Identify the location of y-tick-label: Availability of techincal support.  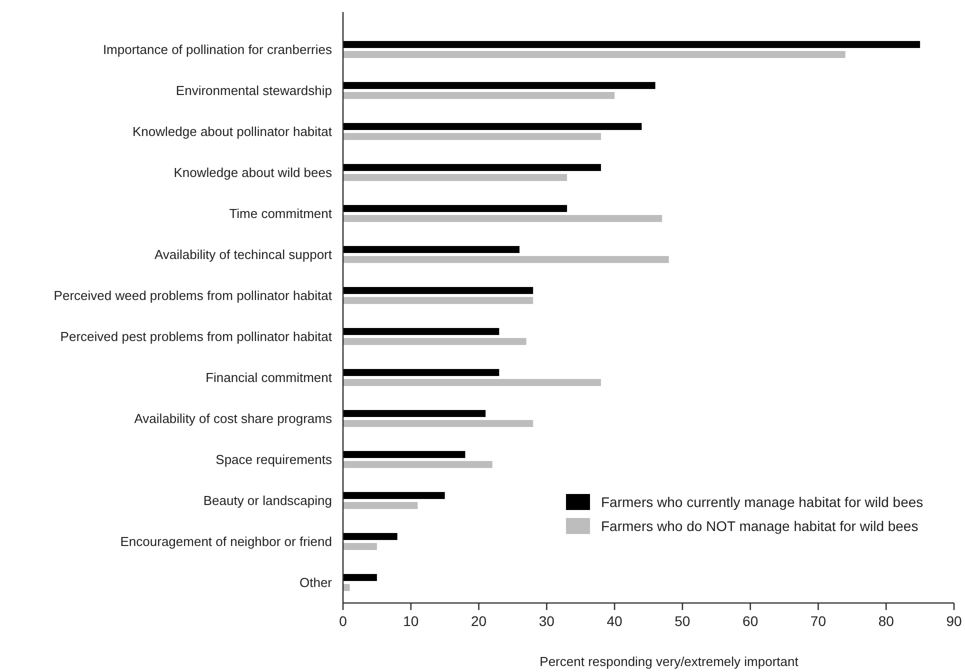
(243, 254).